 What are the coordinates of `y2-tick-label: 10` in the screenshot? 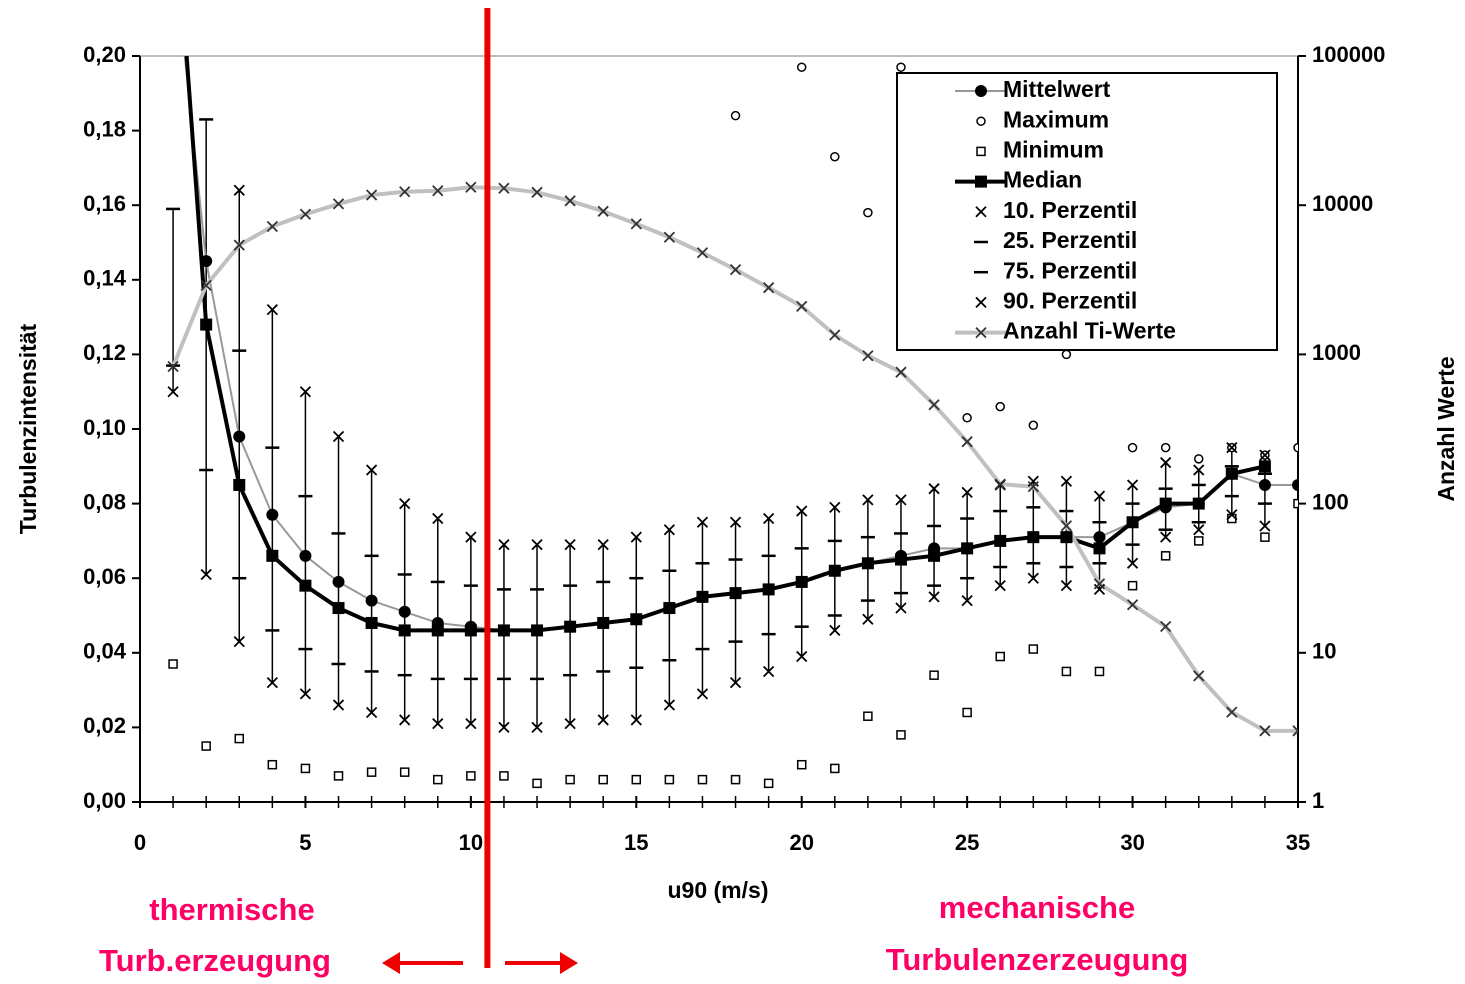 It's located at (1324, 651).